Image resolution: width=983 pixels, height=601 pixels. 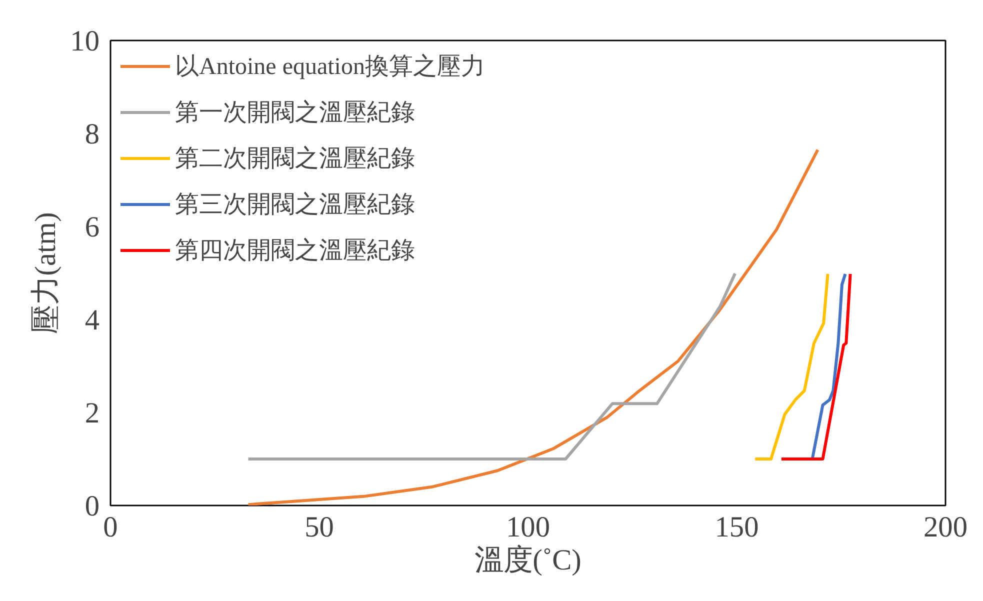 I want to click on y-tick-label: 2, so click(x=92, y=414).